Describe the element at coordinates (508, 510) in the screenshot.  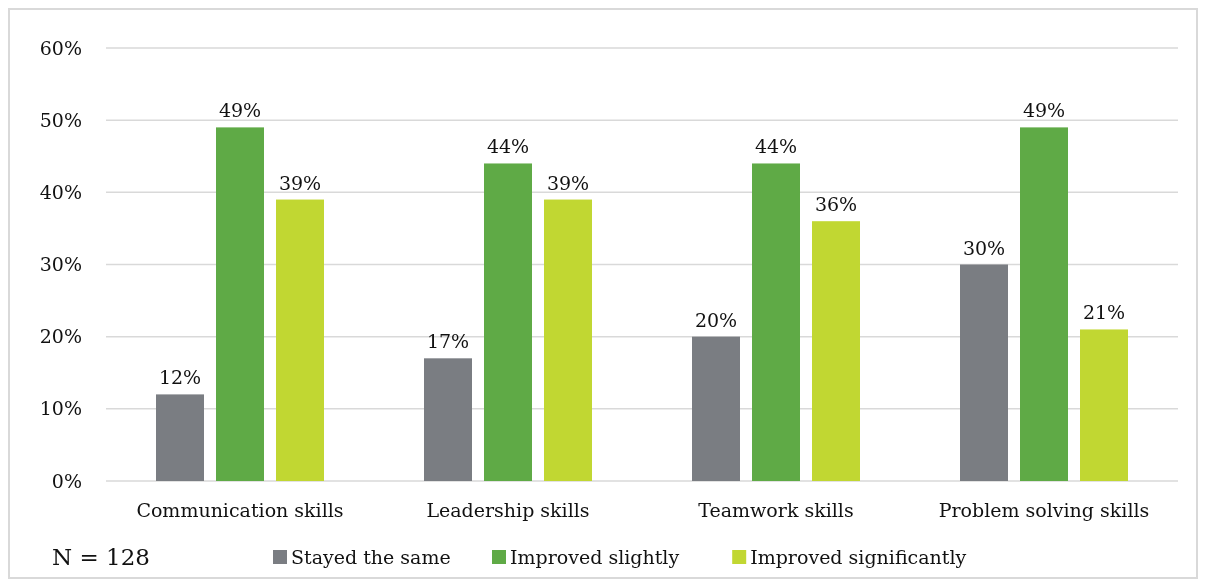
I see `x-tick-label: Leadership skills` at that location.